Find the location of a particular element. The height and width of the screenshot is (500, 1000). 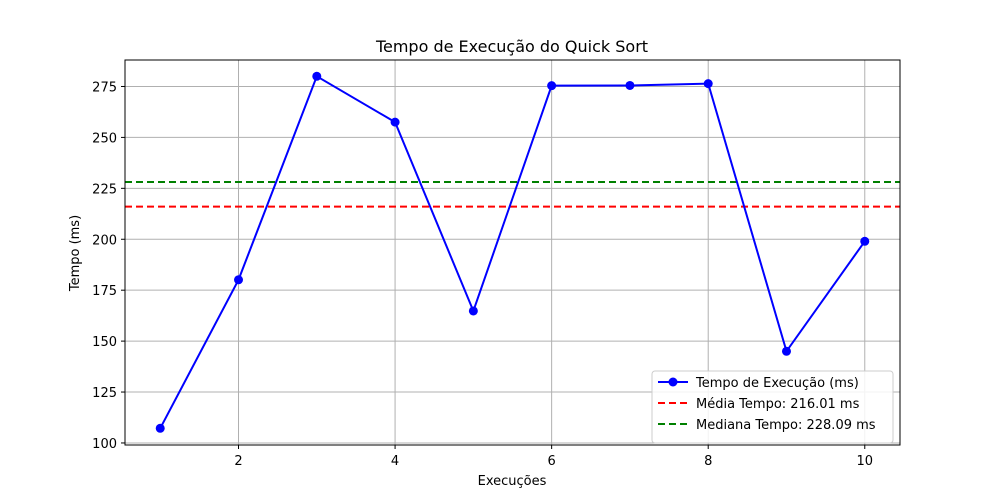

y-tick-label: 100 is located at coordinates (104, 444).